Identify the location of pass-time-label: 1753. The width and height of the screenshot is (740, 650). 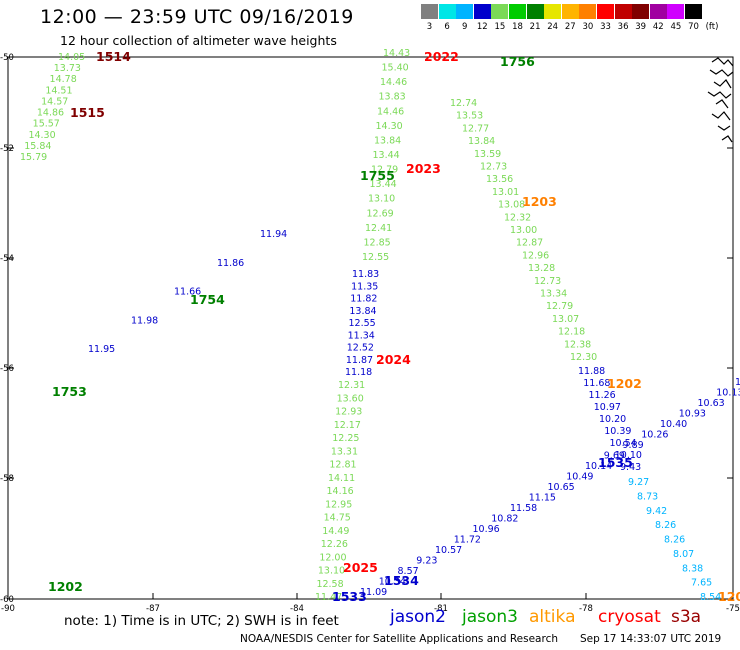
(69, 391).